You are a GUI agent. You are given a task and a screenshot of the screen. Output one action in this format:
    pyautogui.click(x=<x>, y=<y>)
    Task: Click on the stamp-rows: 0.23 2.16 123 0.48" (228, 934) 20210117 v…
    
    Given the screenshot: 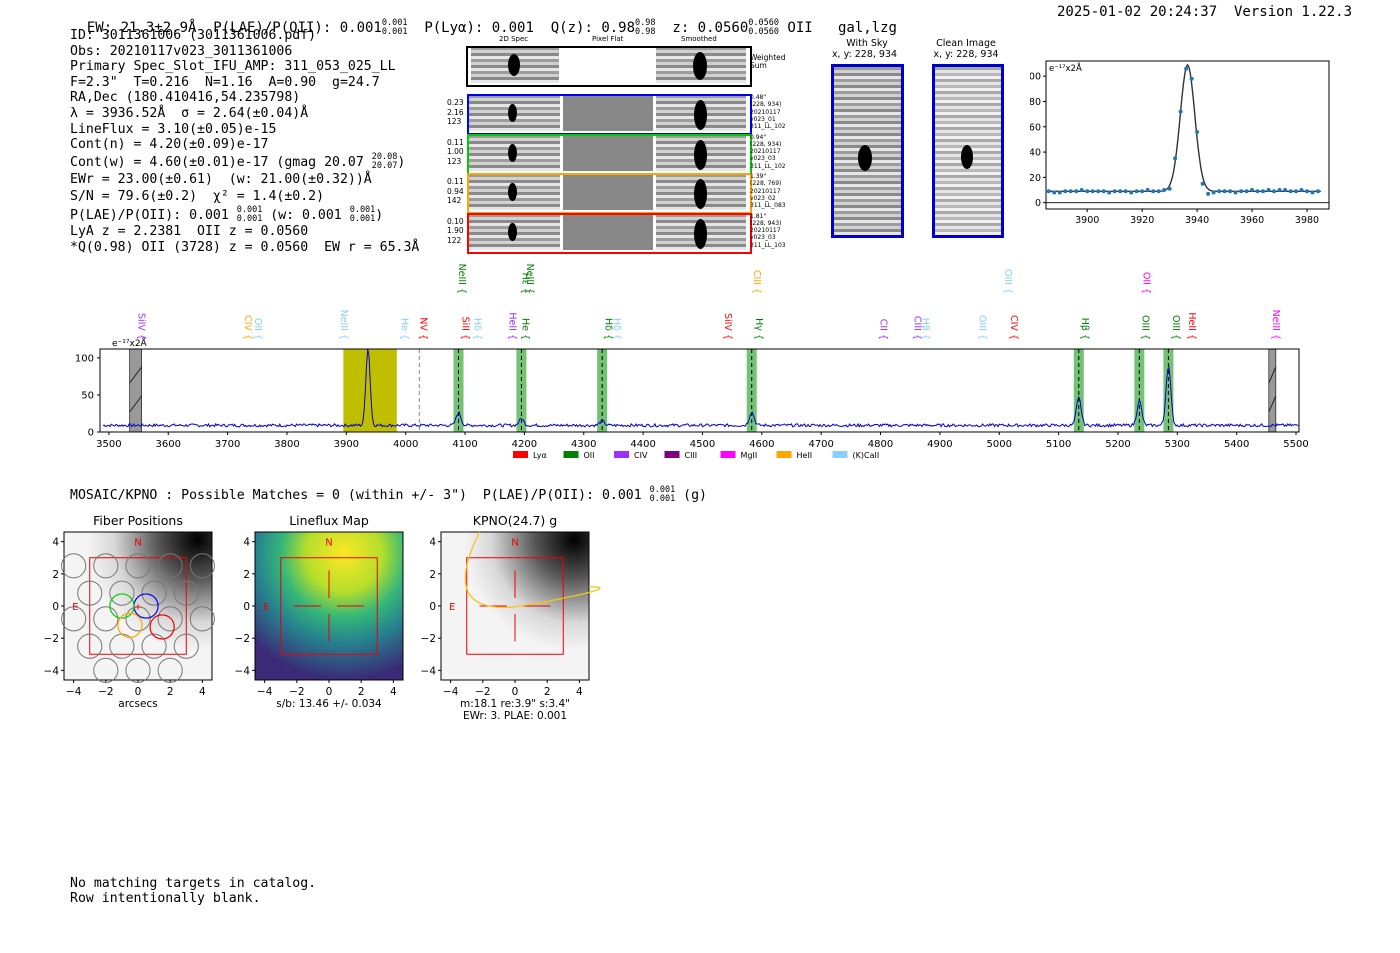 What is the action you would take?
    pyautogui.click(x=616, y=175)
    